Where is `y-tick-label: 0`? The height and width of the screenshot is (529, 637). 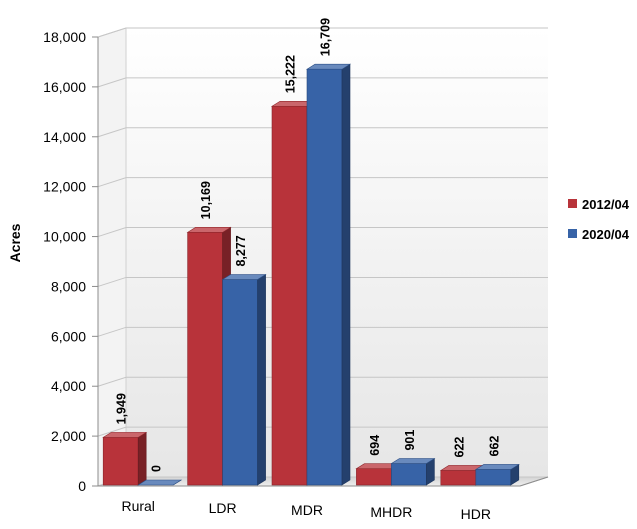
y-tick-label: 0 is located at coordinates (82, 486).